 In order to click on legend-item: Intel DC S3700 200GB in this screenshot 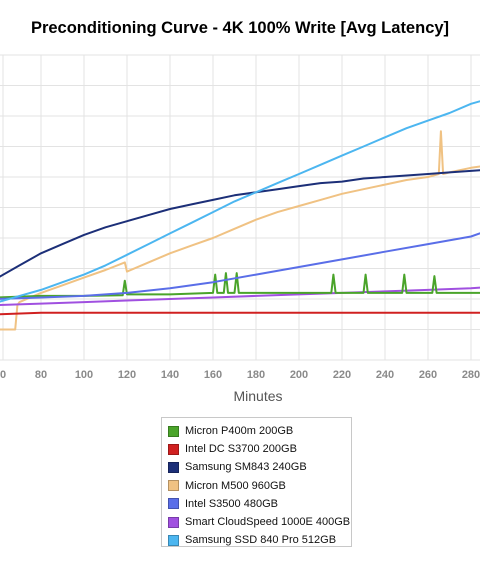, I will do `click(256, 449)`.